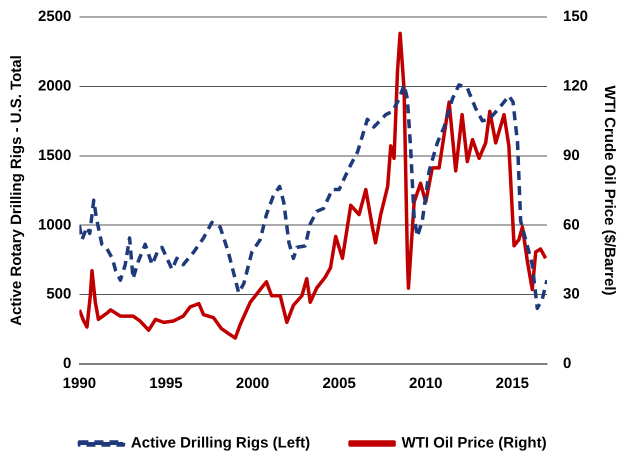  Describe the element at coordinates (571, 225) in the screenshot. I see `y2-tick-label: 60` at that location.